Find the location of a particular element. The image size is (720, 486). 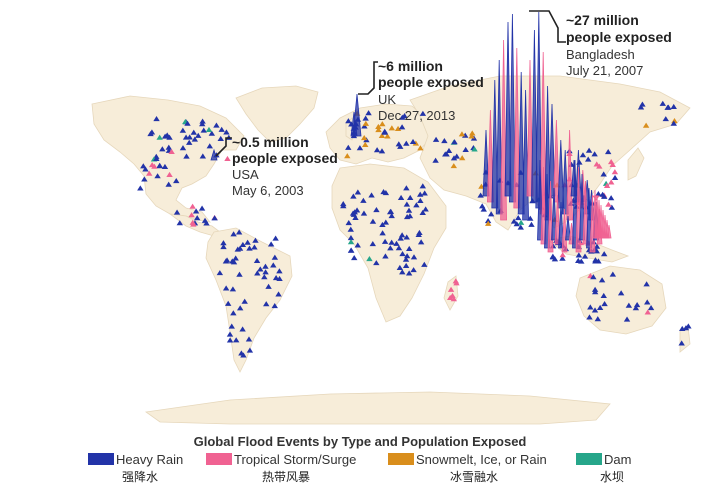

land-north-america is located at coordinates (168, 159).